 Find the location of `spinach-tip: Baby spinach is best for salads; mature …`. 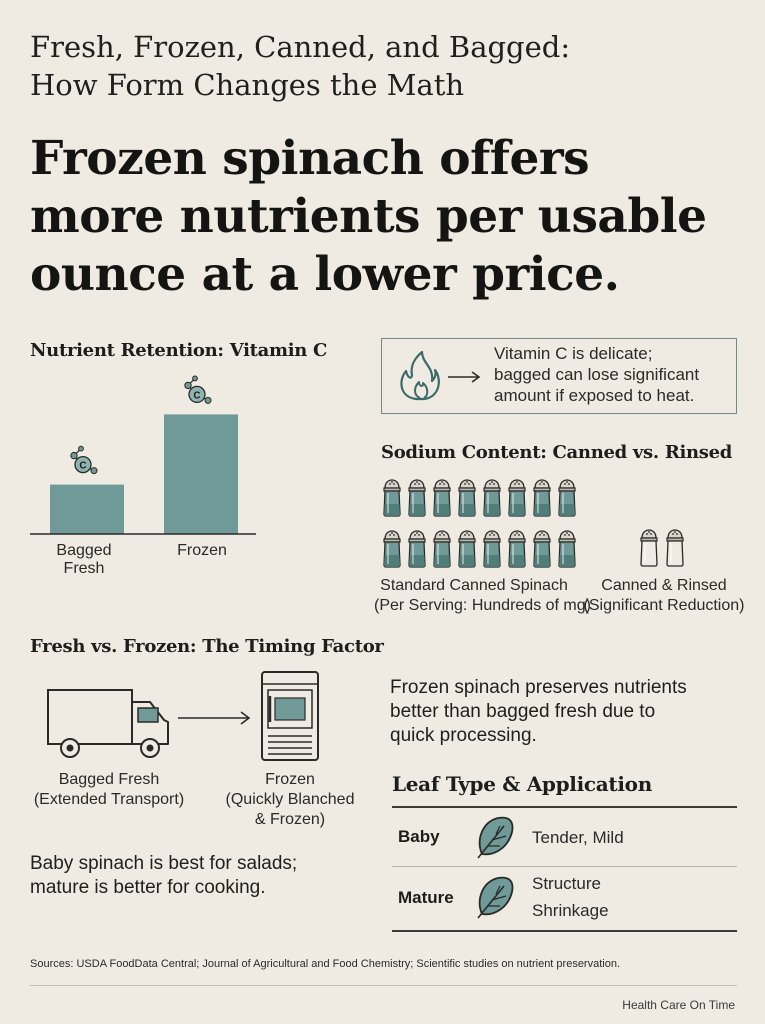

spinach-tip: Baby spinach is best for salads; mature … is located at coordinates (200, 876).